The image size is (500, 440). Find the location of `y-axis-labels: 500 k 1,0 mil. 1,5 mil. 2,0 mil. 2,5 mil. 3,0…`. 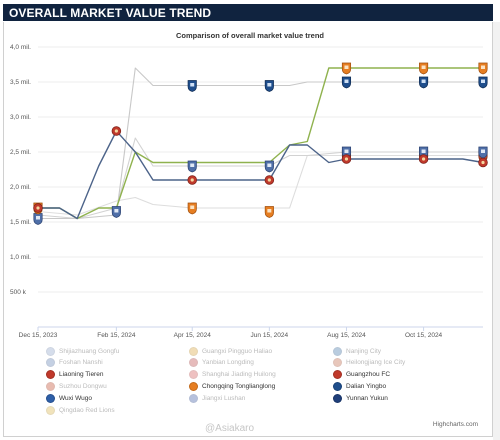

y-axis-labels: 500 k 1,0 mil. 1,5 mil. 2,0 mil. 2,5 mil. 3,0… is located at coordinates (20, 170).